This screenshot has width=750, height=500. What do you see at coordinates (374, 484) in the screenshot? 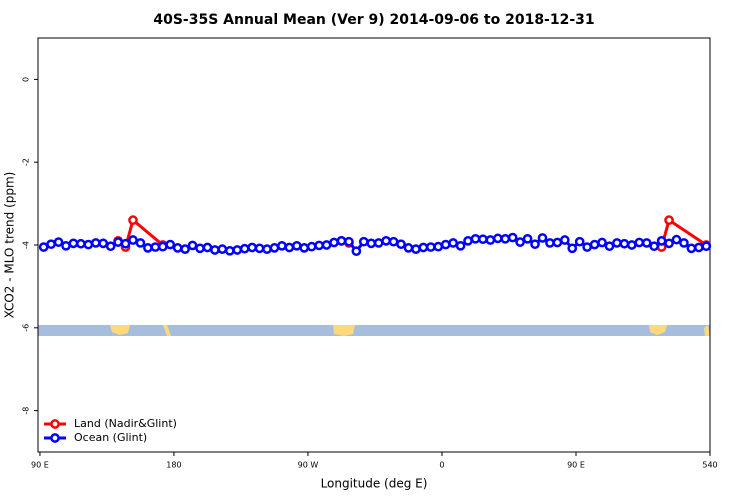
I see `x-axis-label: Longitude (deg E)` at bounding box center [374, 484].